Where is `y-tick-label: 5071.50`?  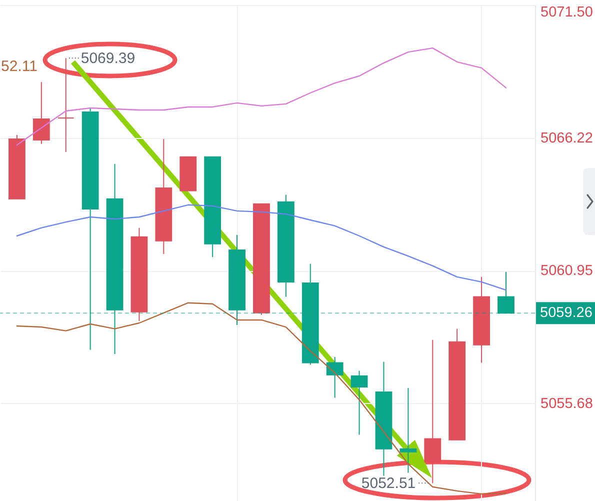
y-tick-label: 5071.50 is located at coordinates (566, 12).